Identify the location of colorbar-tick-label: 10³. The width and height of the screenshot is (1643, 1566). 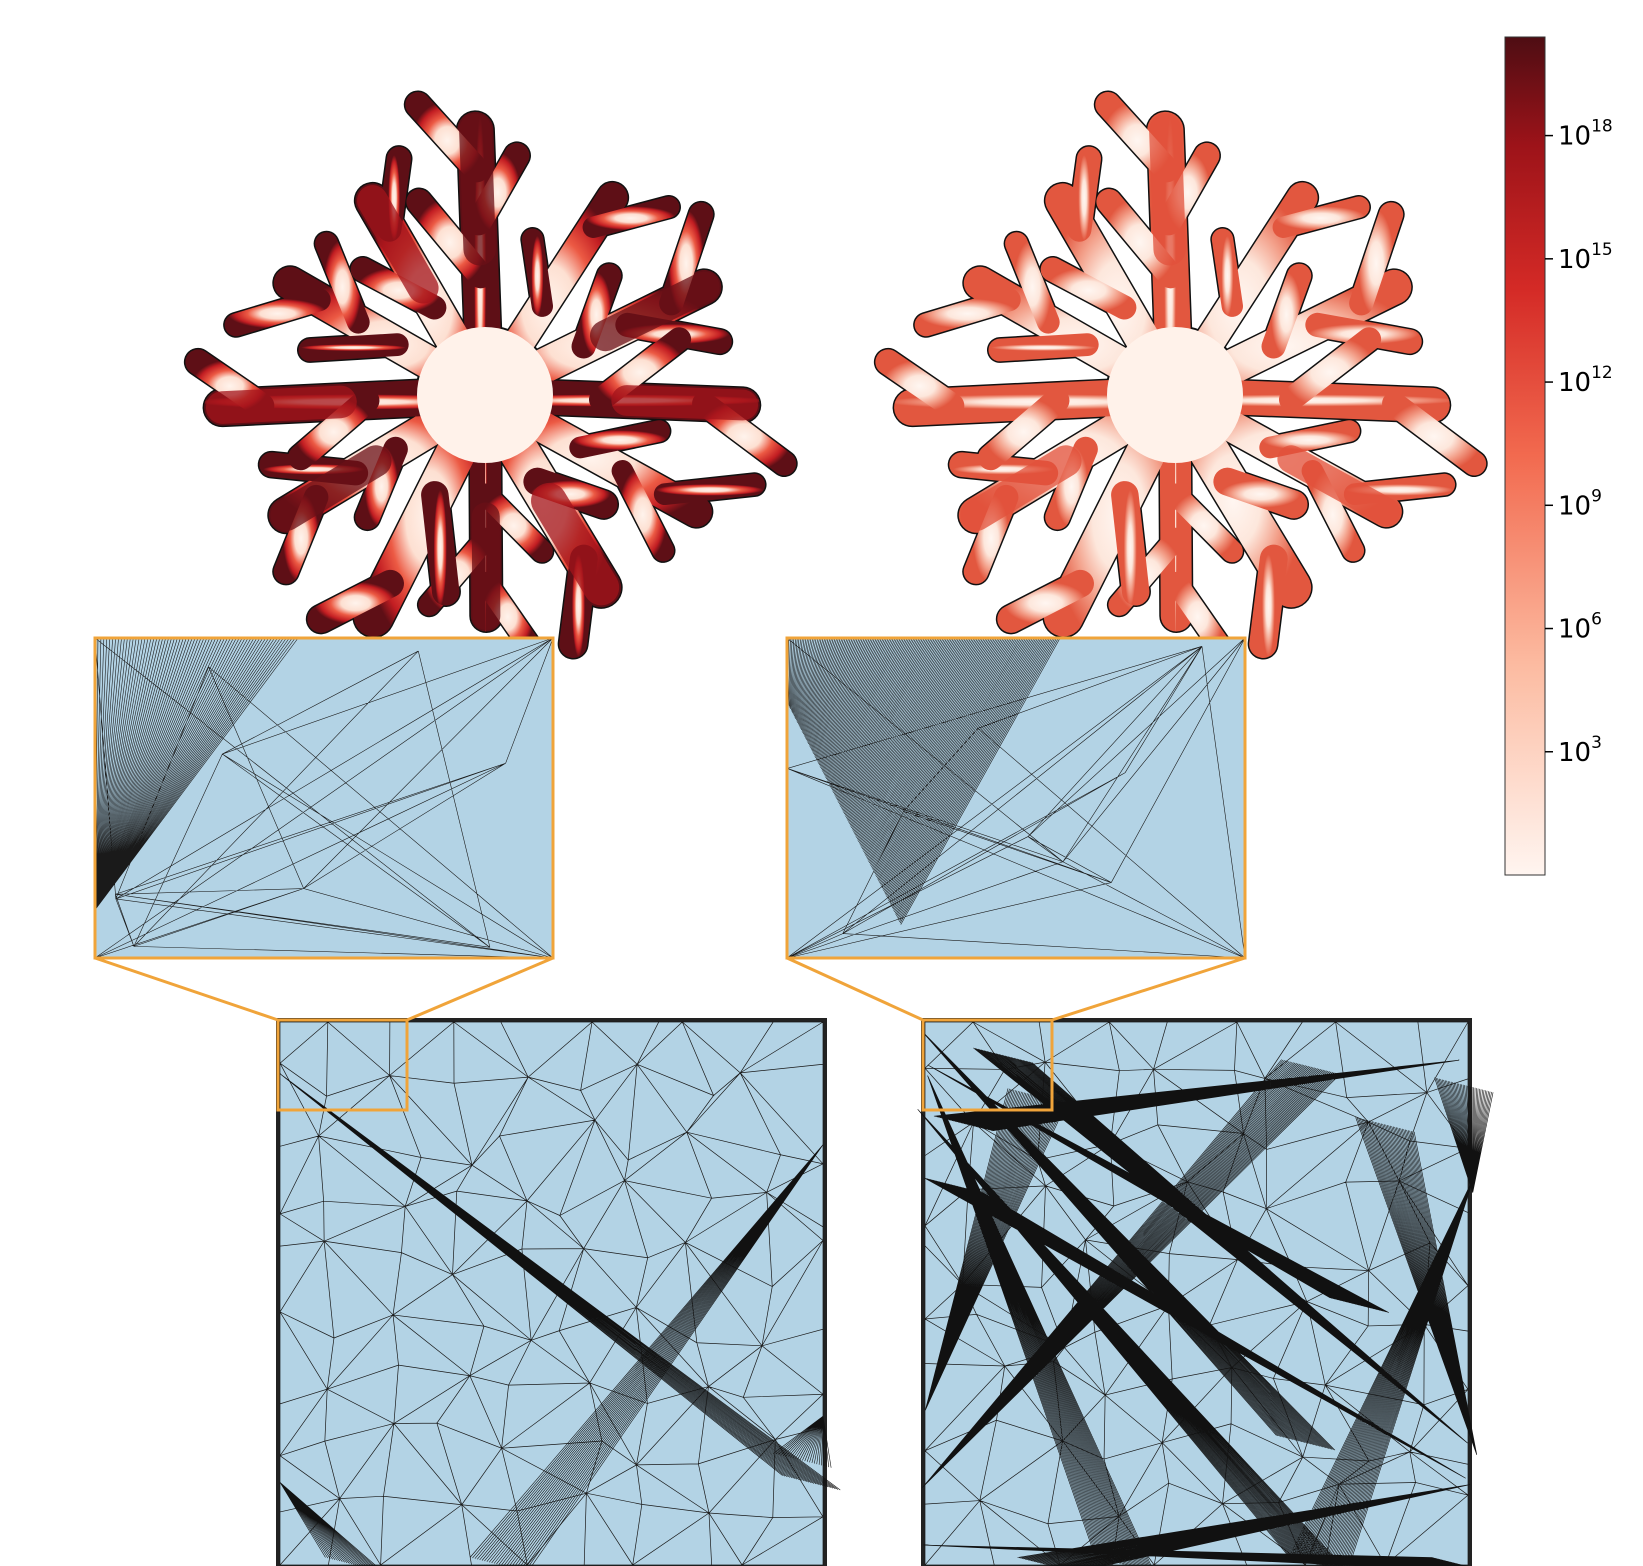
(1580, 750).